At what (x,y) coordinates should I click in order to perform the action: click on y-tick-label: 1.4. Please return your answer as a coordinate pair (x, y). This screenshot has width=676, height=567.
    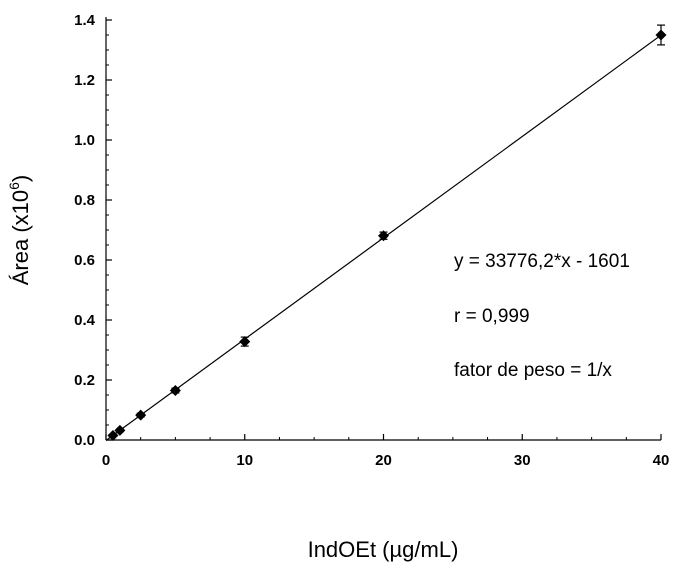
    Looking at the image, I should click on (85, 20).